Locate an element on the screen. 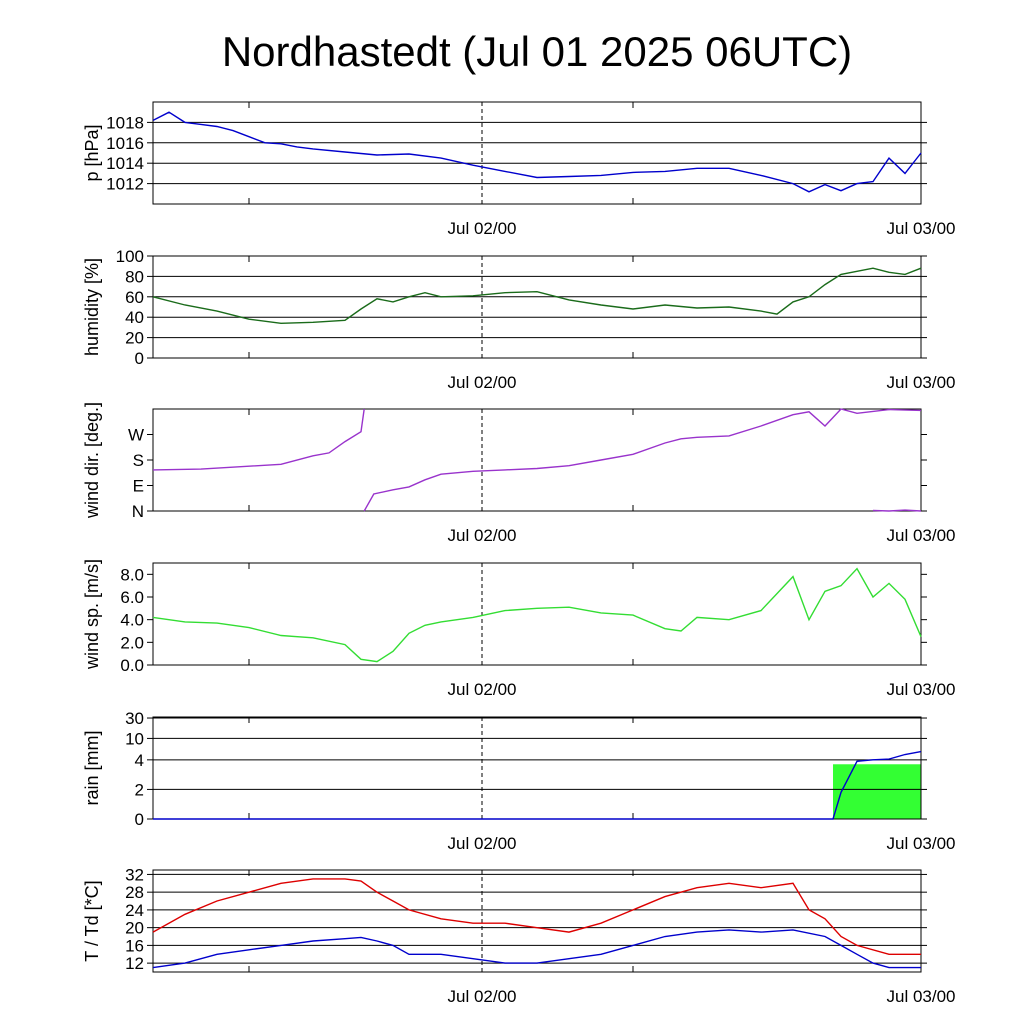 The height and width of the screenshot is (1024, 1024). y-tick-label: 30 is located at coordinates (134, 718).